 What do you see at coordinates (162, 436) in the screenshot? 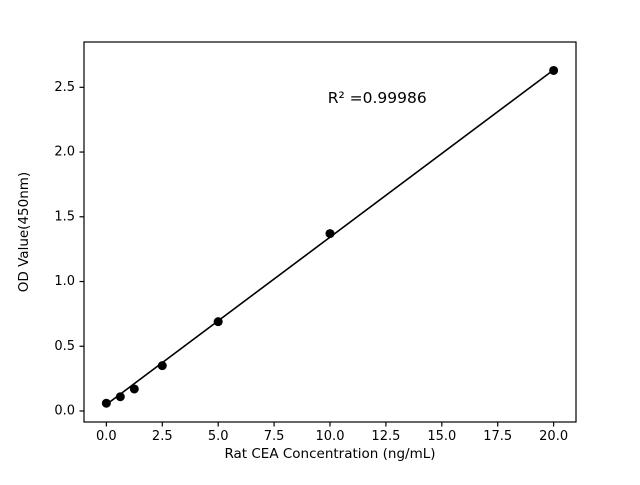
I see `x-tick-label: 2.5` at bounding box center [162, 436].